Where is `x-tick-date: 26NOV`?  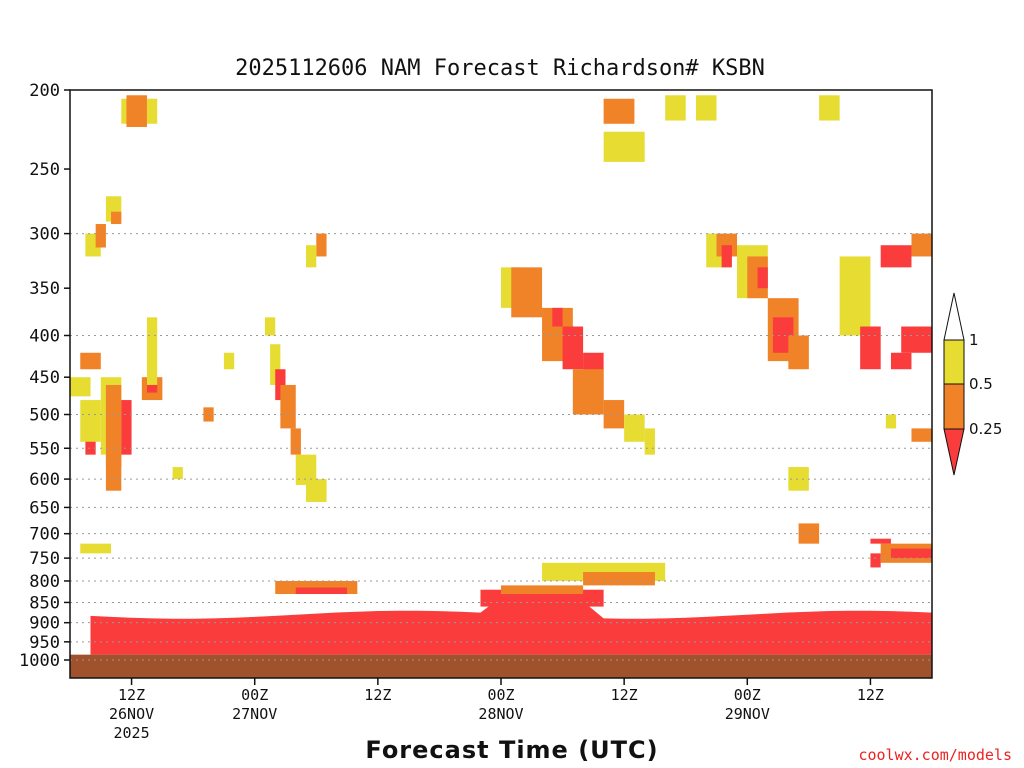
x-tick-date: 26NOV is located at coordinates (131, 714).